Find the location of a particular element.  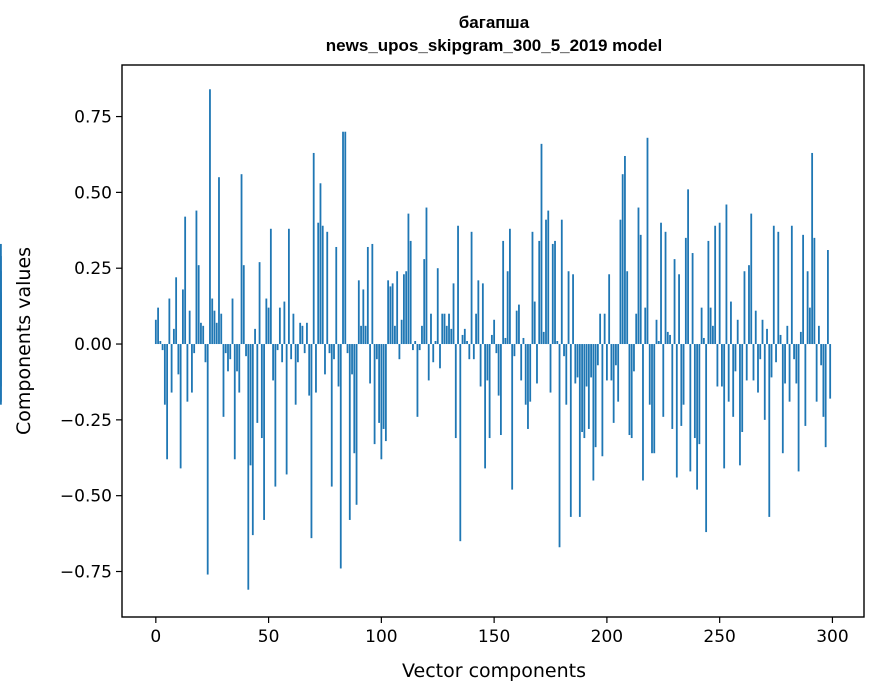

y-tick-label: −0.50 is located at coordinates (86, 497).